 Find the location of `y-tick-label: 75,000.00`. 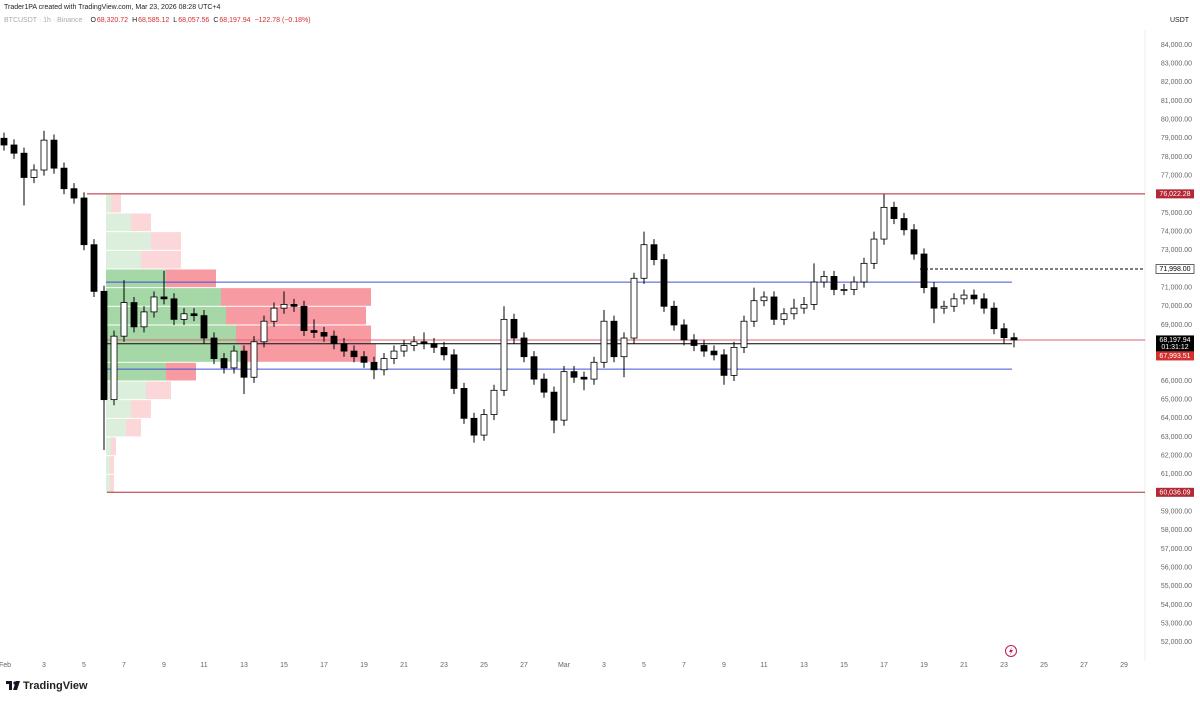

y-tick-label: 75,000.00 is located at coordinates (1176, 213).